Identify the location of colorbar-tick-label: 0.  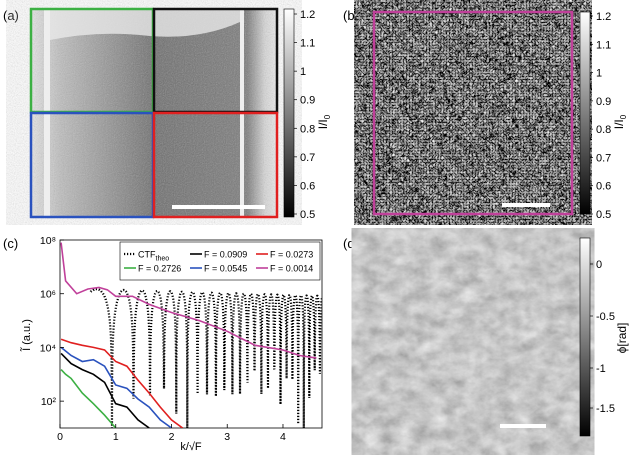
(599, 265).